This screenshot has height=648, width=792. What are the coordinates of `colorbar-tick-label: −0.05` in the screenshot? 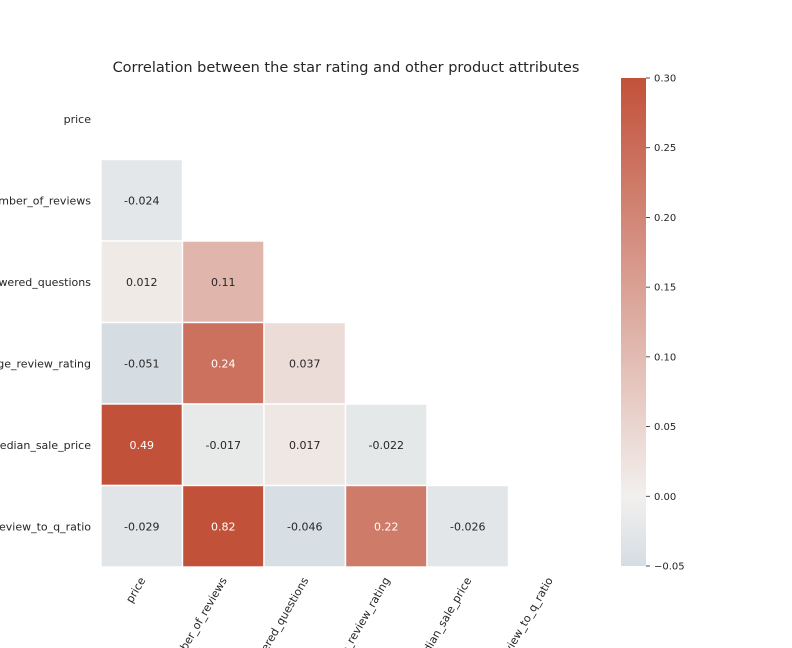 It's located at (669, 567).